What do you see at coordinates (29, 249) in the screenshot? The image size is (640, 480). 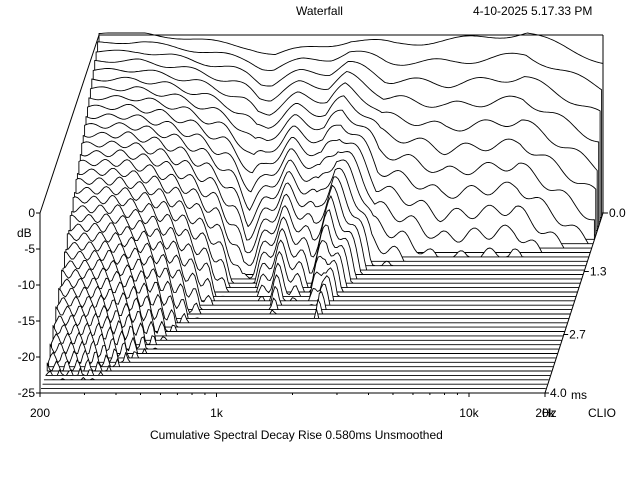 I see `y-tick-label: -5` at bounding box center [29, 249].